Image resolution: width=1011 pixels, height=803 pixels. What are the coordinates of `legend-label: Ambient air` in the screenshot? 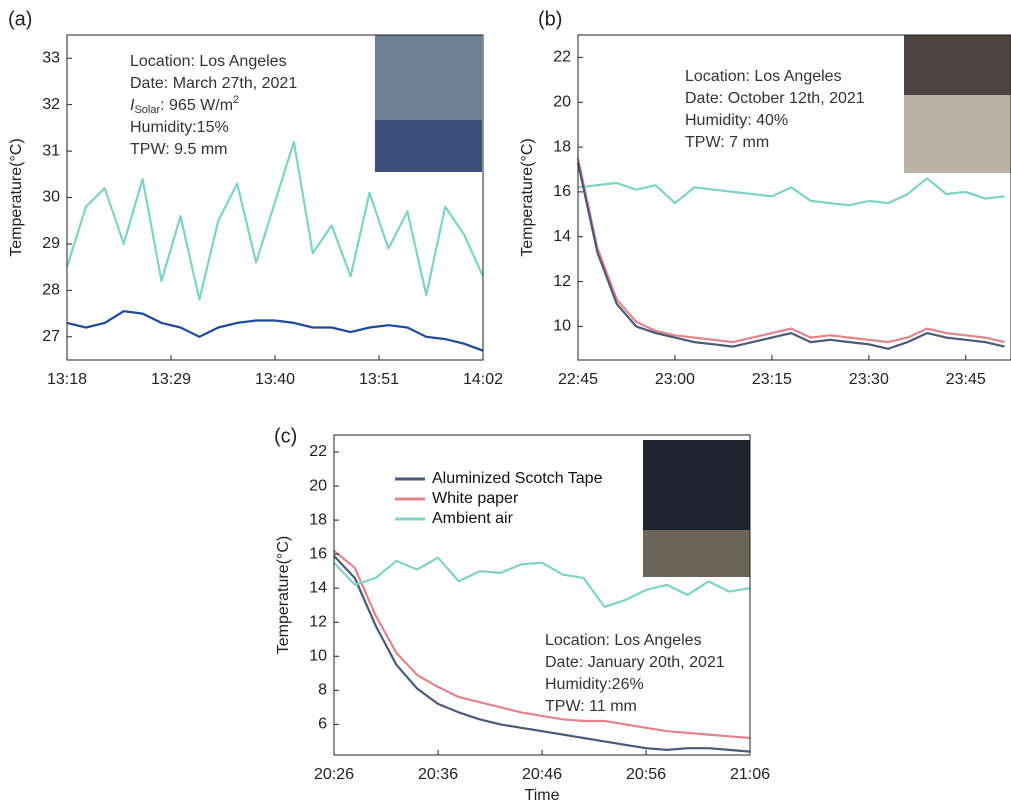 It's located at (473, 518).